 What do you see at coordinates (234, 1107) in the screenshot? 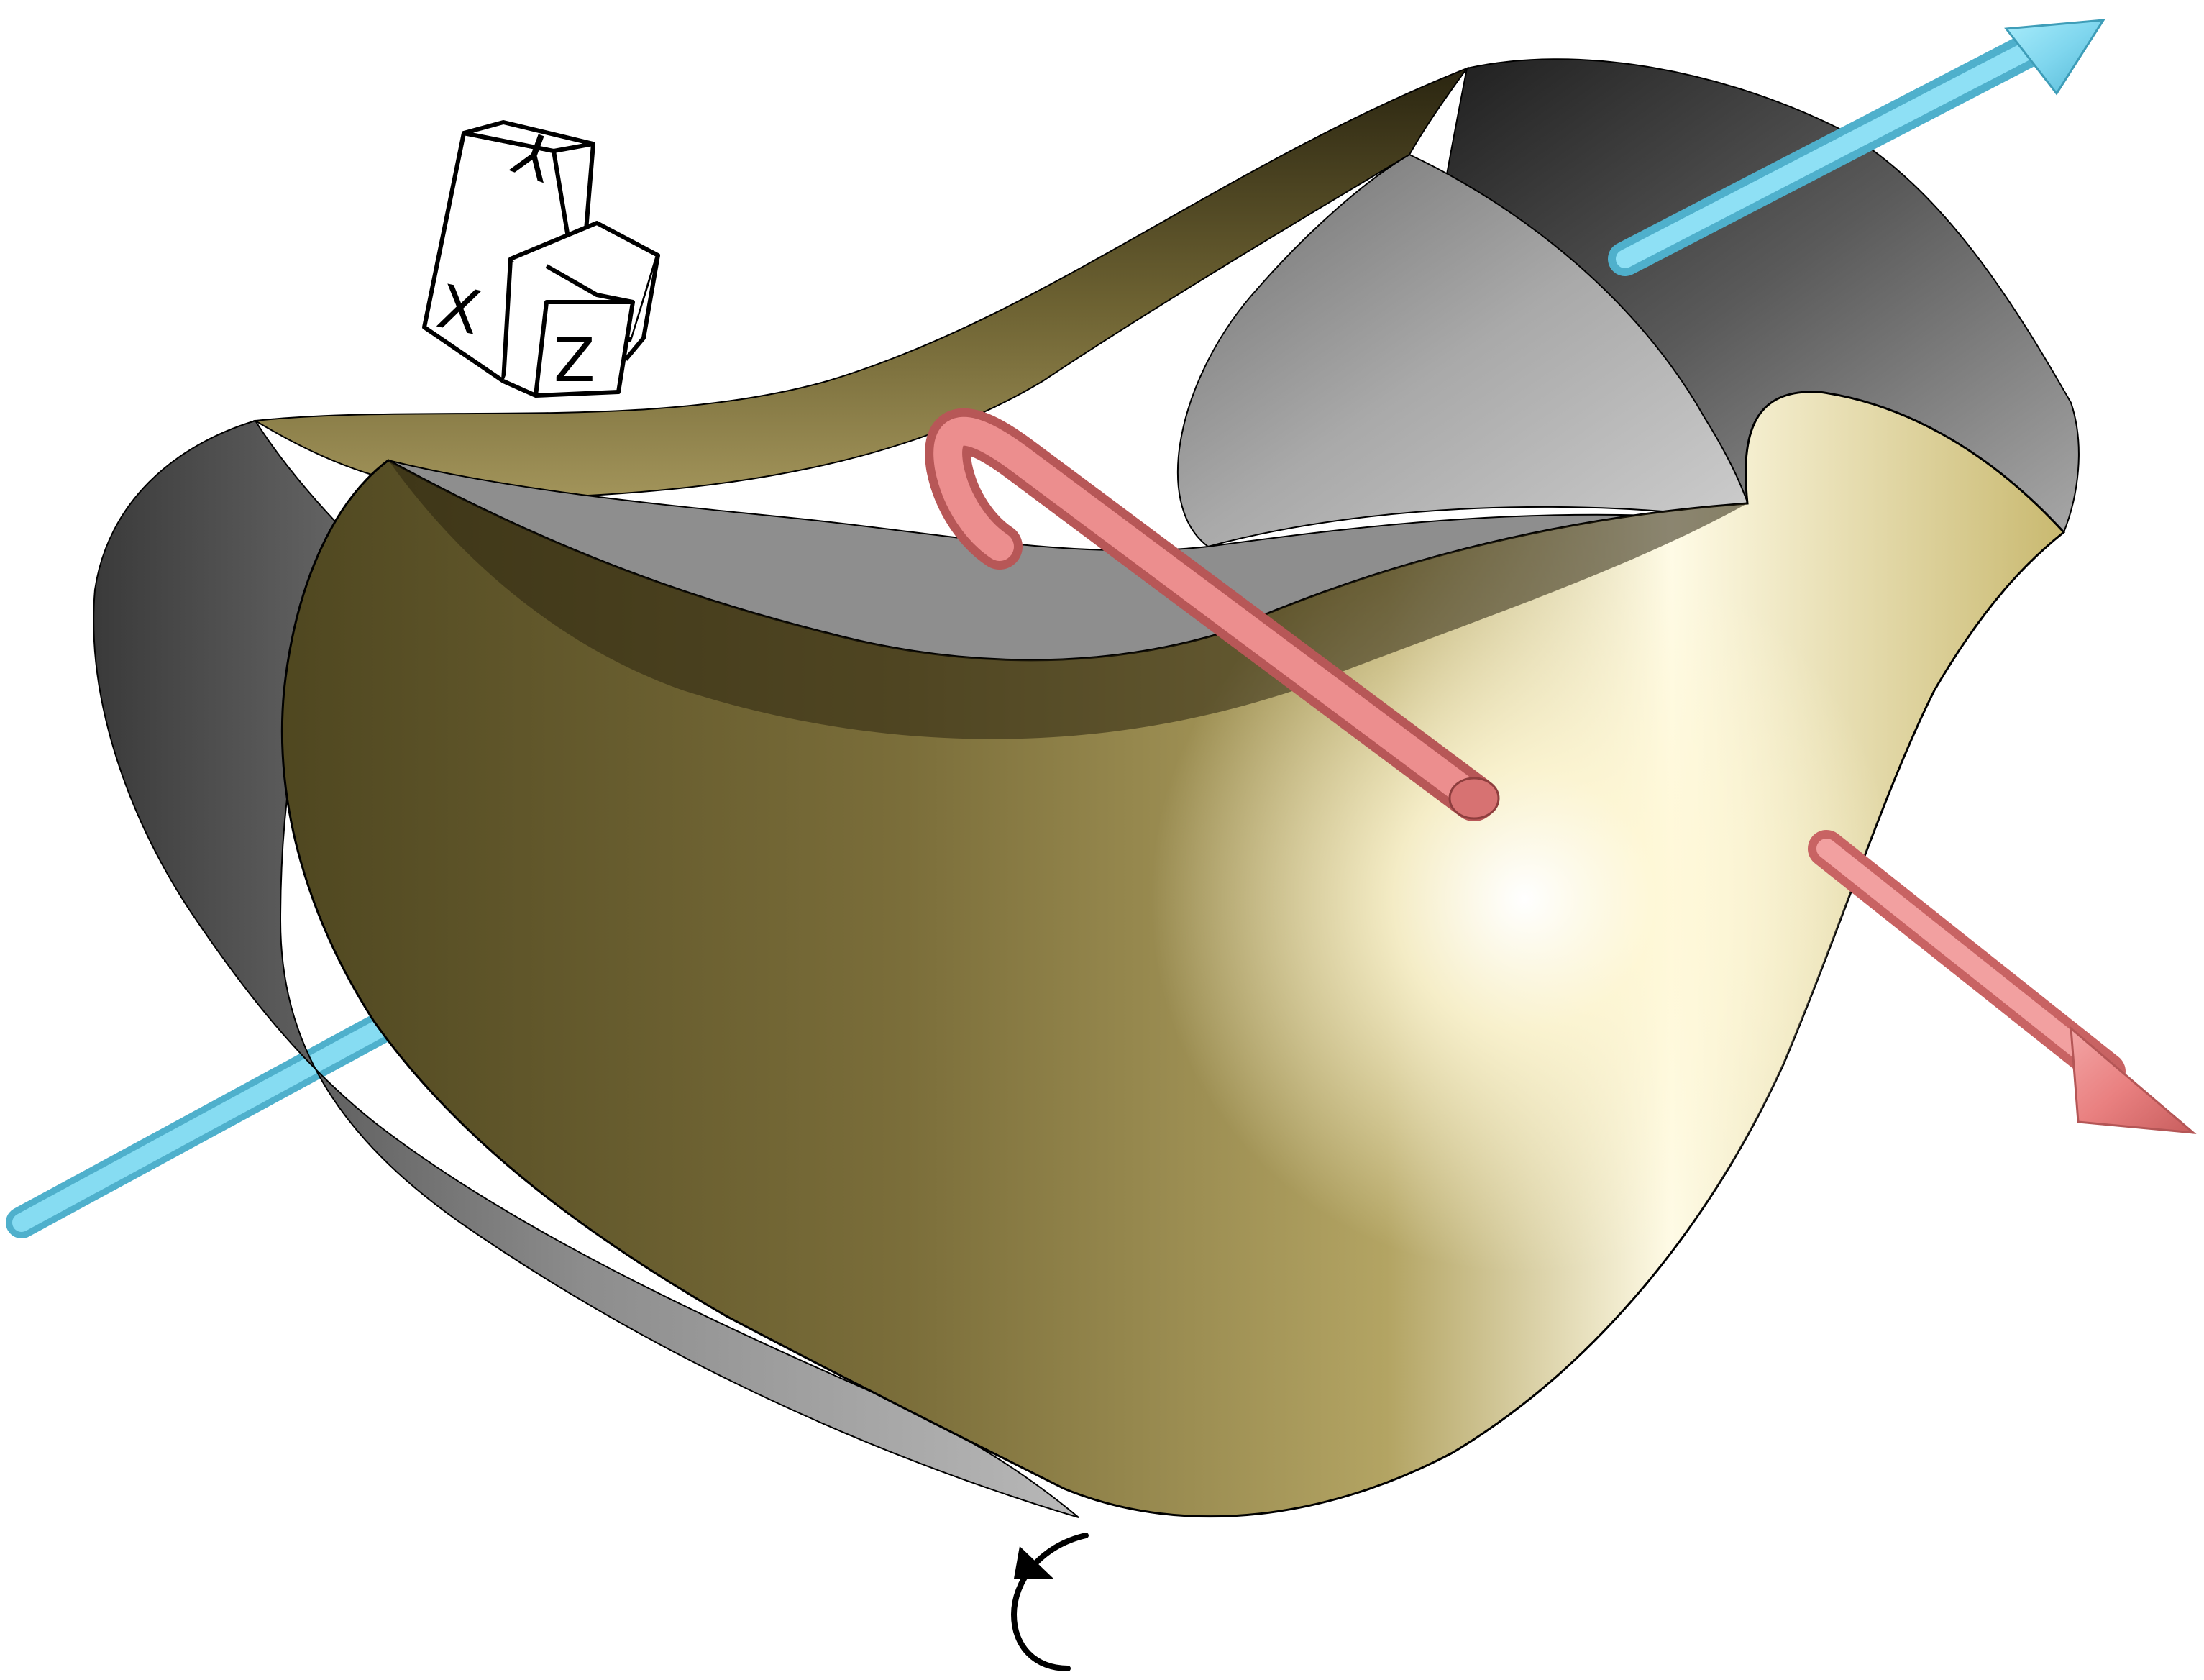
I see `y-axis-back` at bounding box center [234, 1107].